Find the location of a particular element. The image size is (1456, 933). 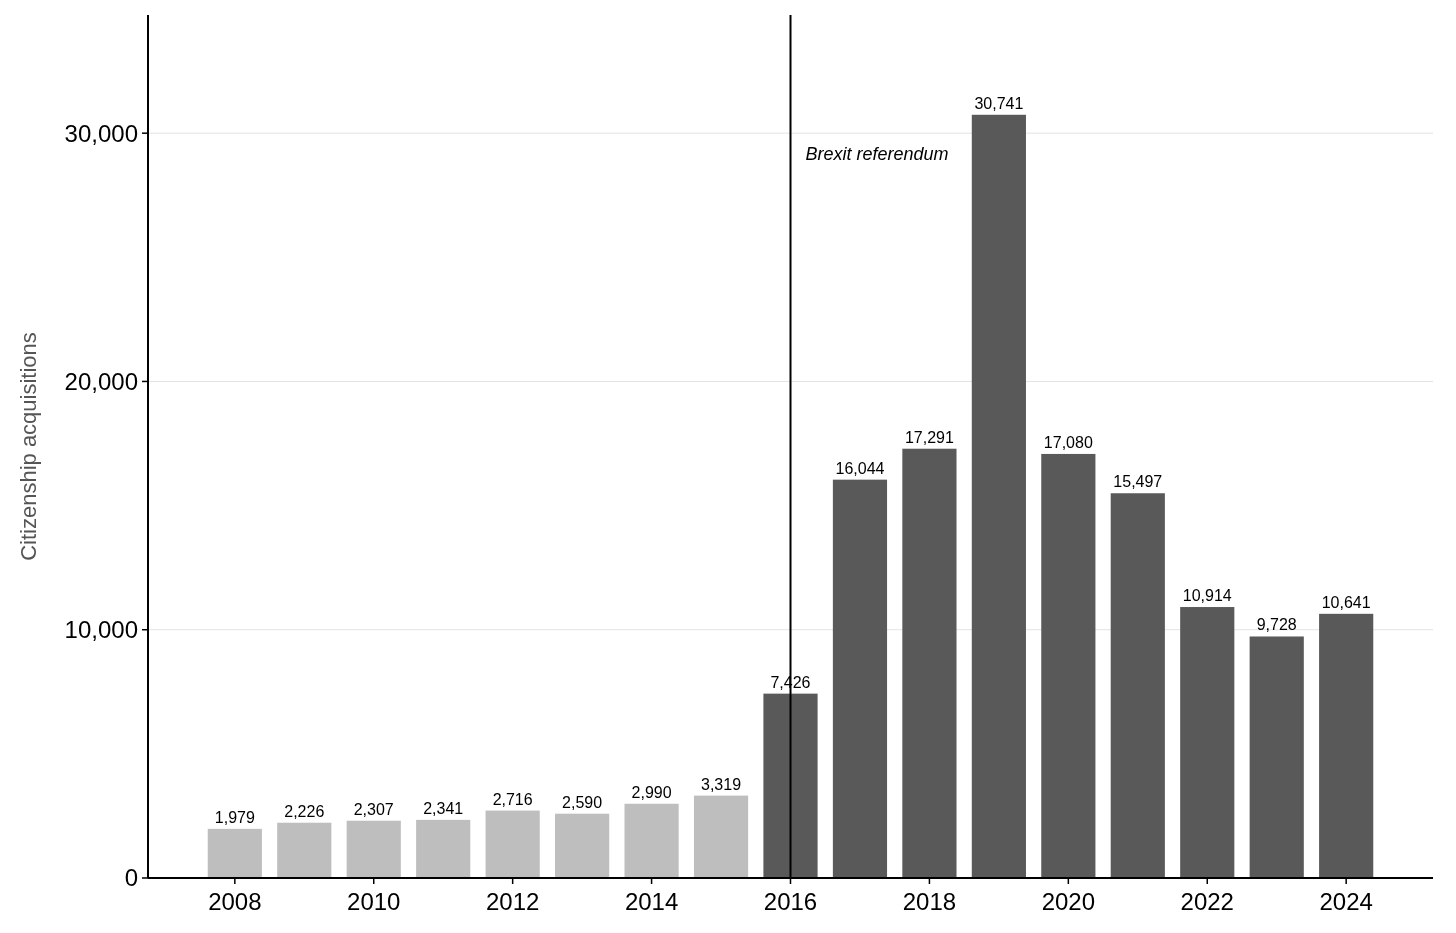

x-tick-label: 2020 is located at coordinates (1068, 901).